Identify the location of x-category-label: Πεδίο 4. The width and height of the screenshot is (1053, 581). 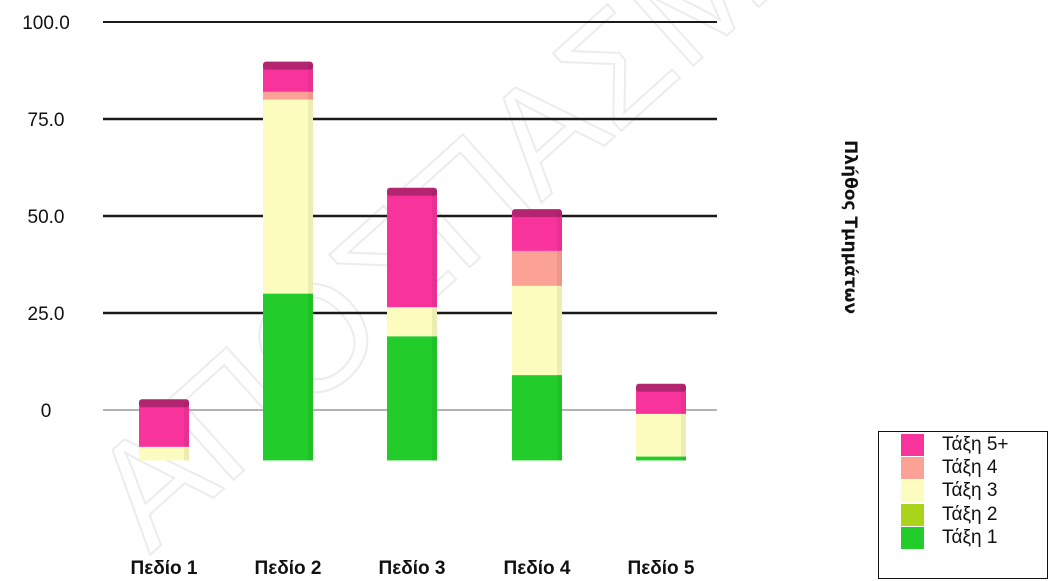
(537, 568).